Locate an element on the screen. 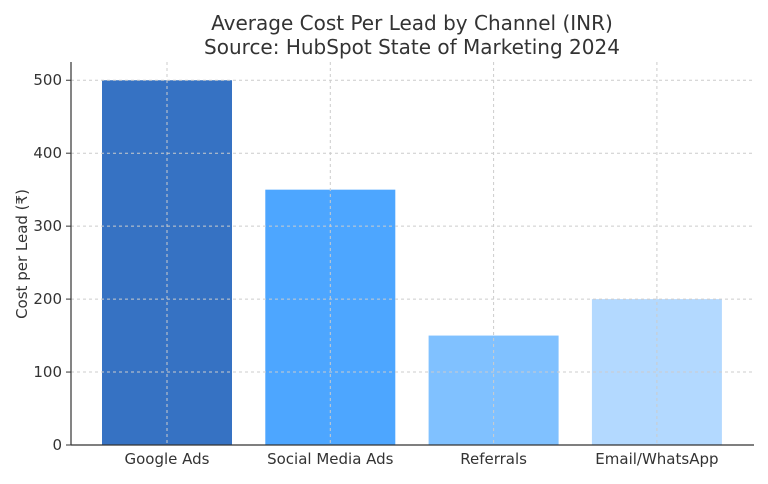 The image size is (768, 484). bar is located at coordinates (493, 390).